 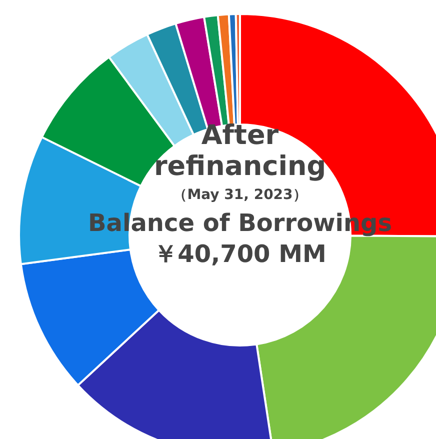 What do you see at coordinates (240, 151) in the screenshot?
I see `text: After refinancing` at bounding box center [240, 151].